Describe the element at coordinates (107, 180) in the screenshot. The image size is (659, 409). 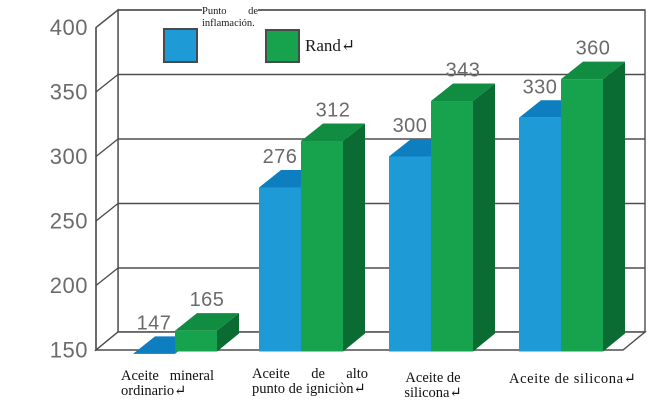
I see `side-wall` at that location.